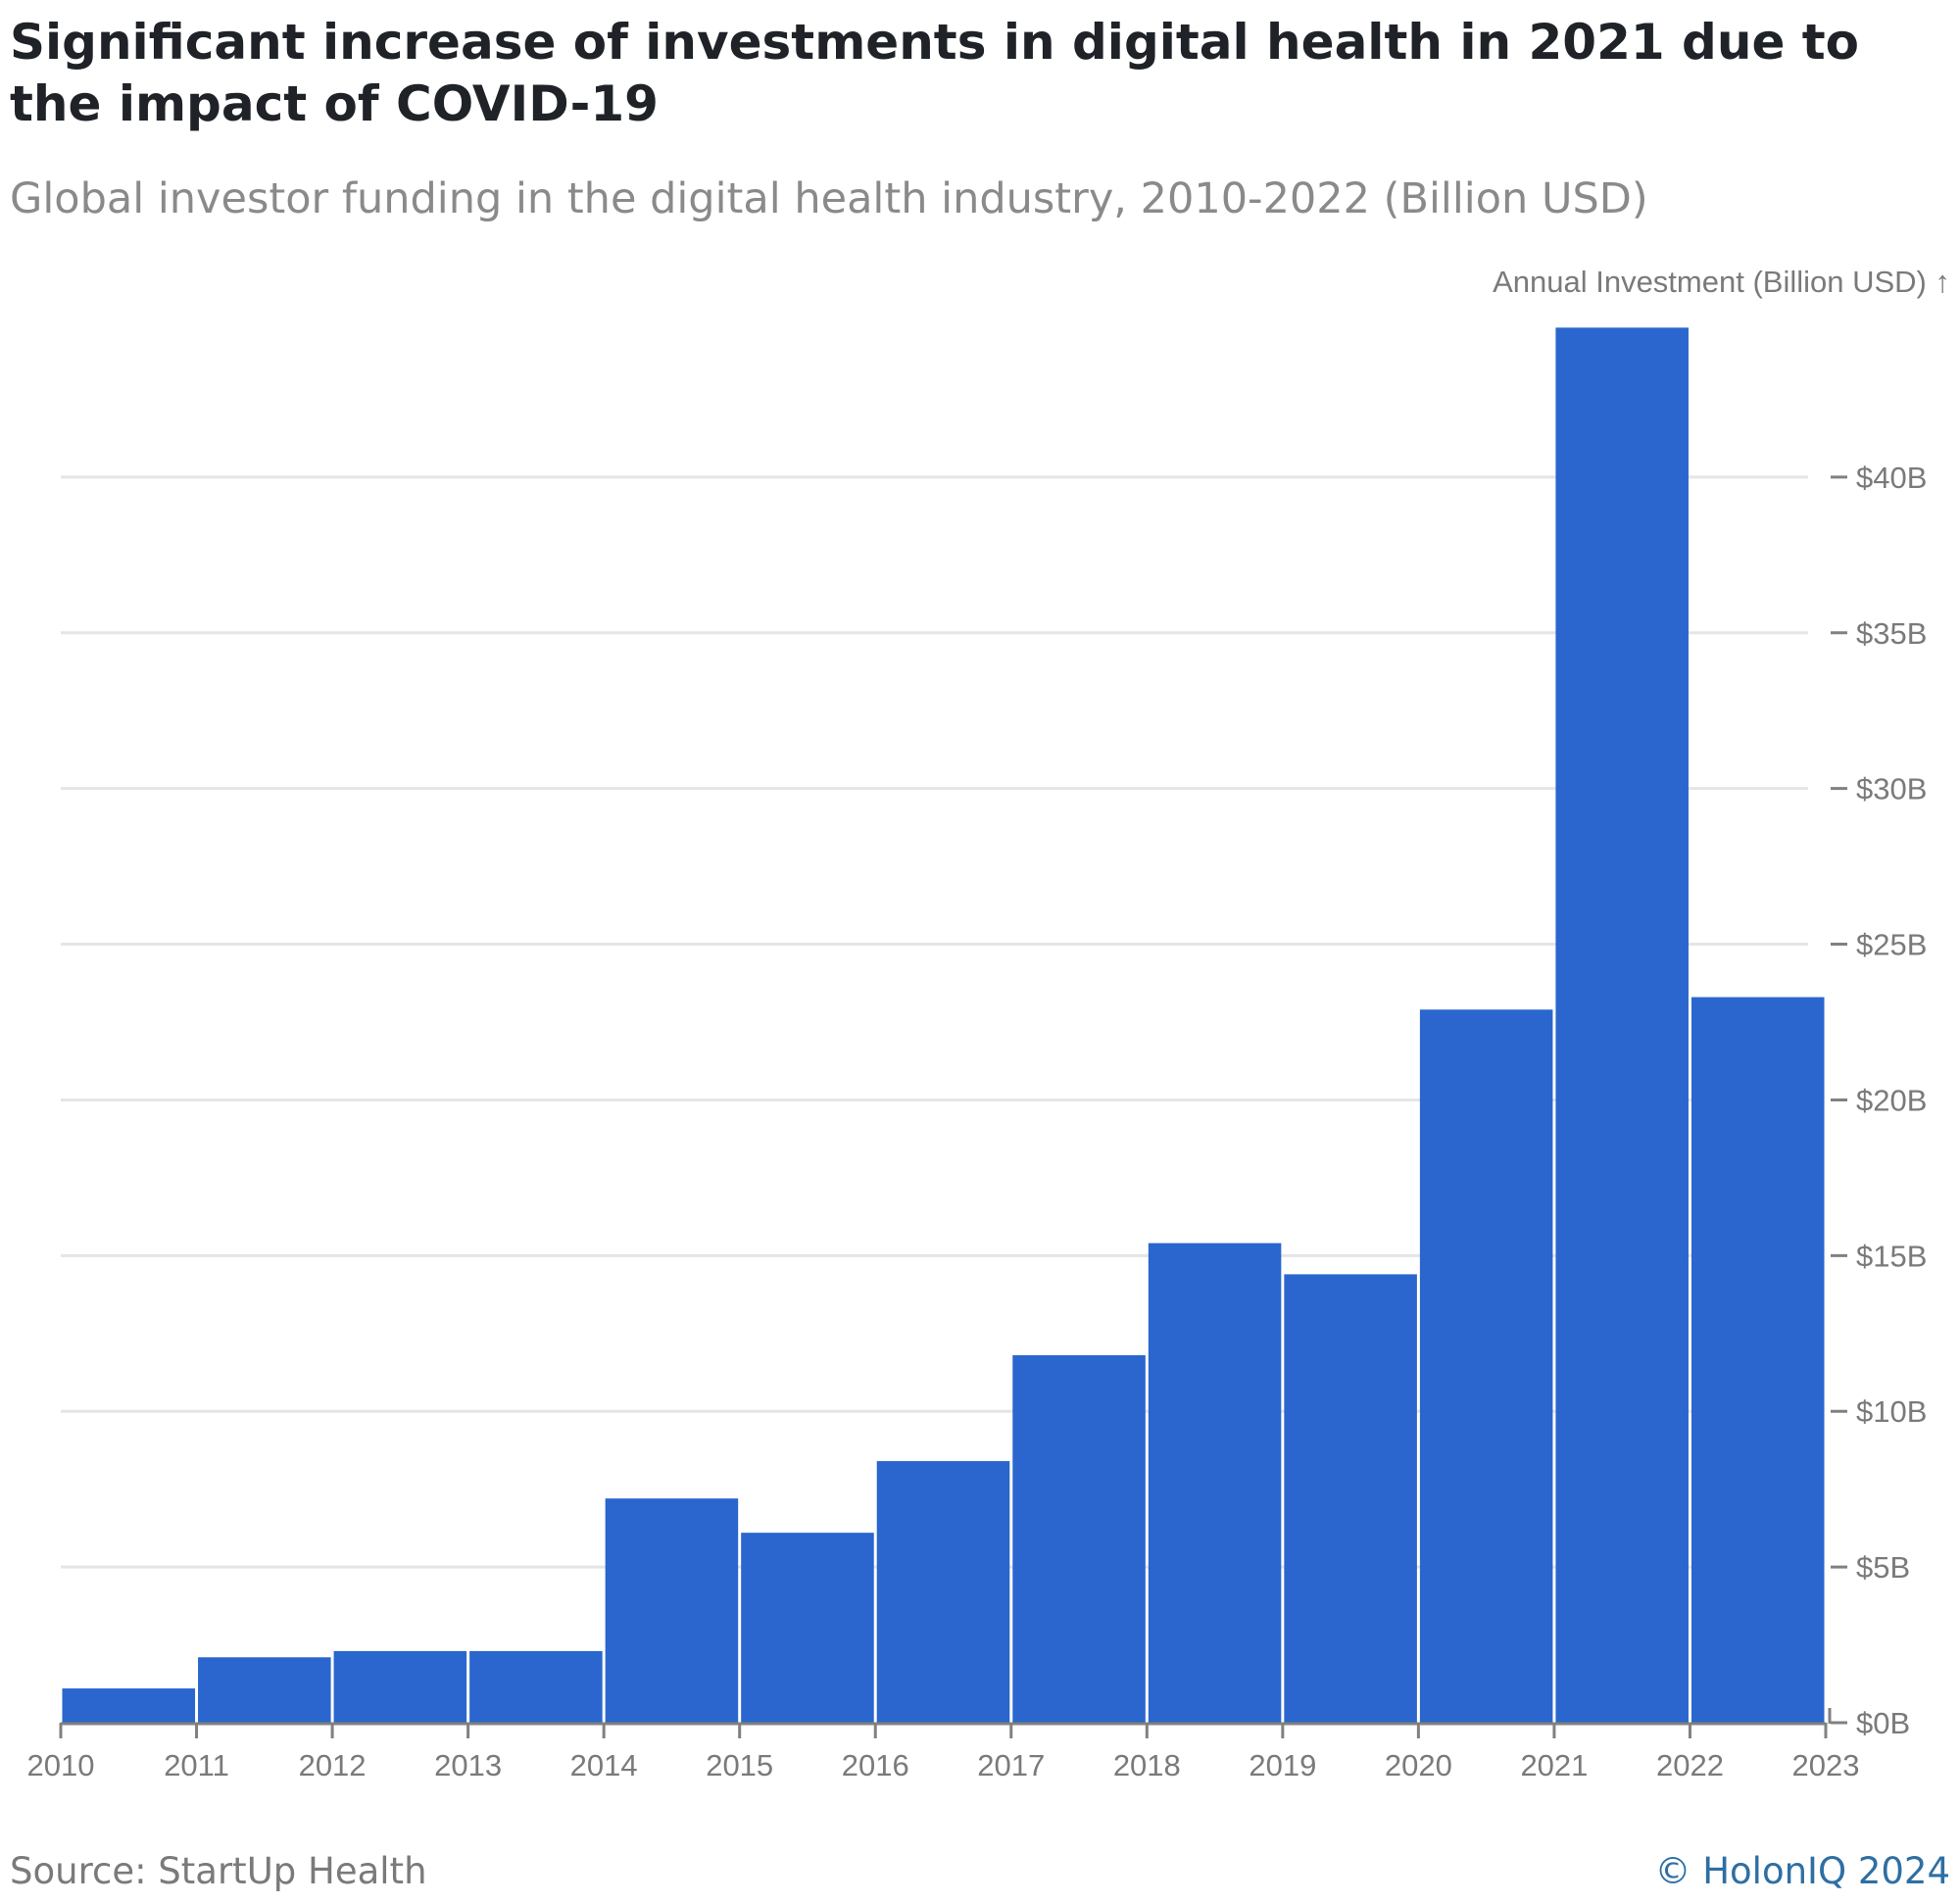  I want to click on y-tick-label: $25B, so click(1891, 945).